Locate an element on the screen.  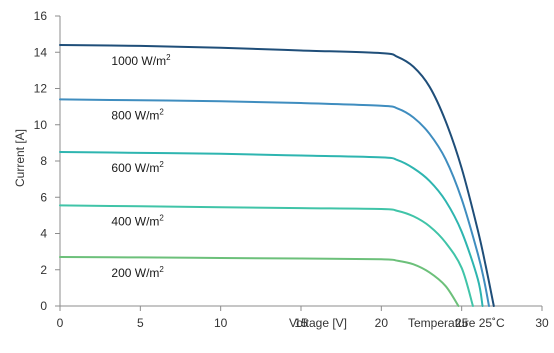
x-tick-label: 20 is located at coordinates (382, 323).